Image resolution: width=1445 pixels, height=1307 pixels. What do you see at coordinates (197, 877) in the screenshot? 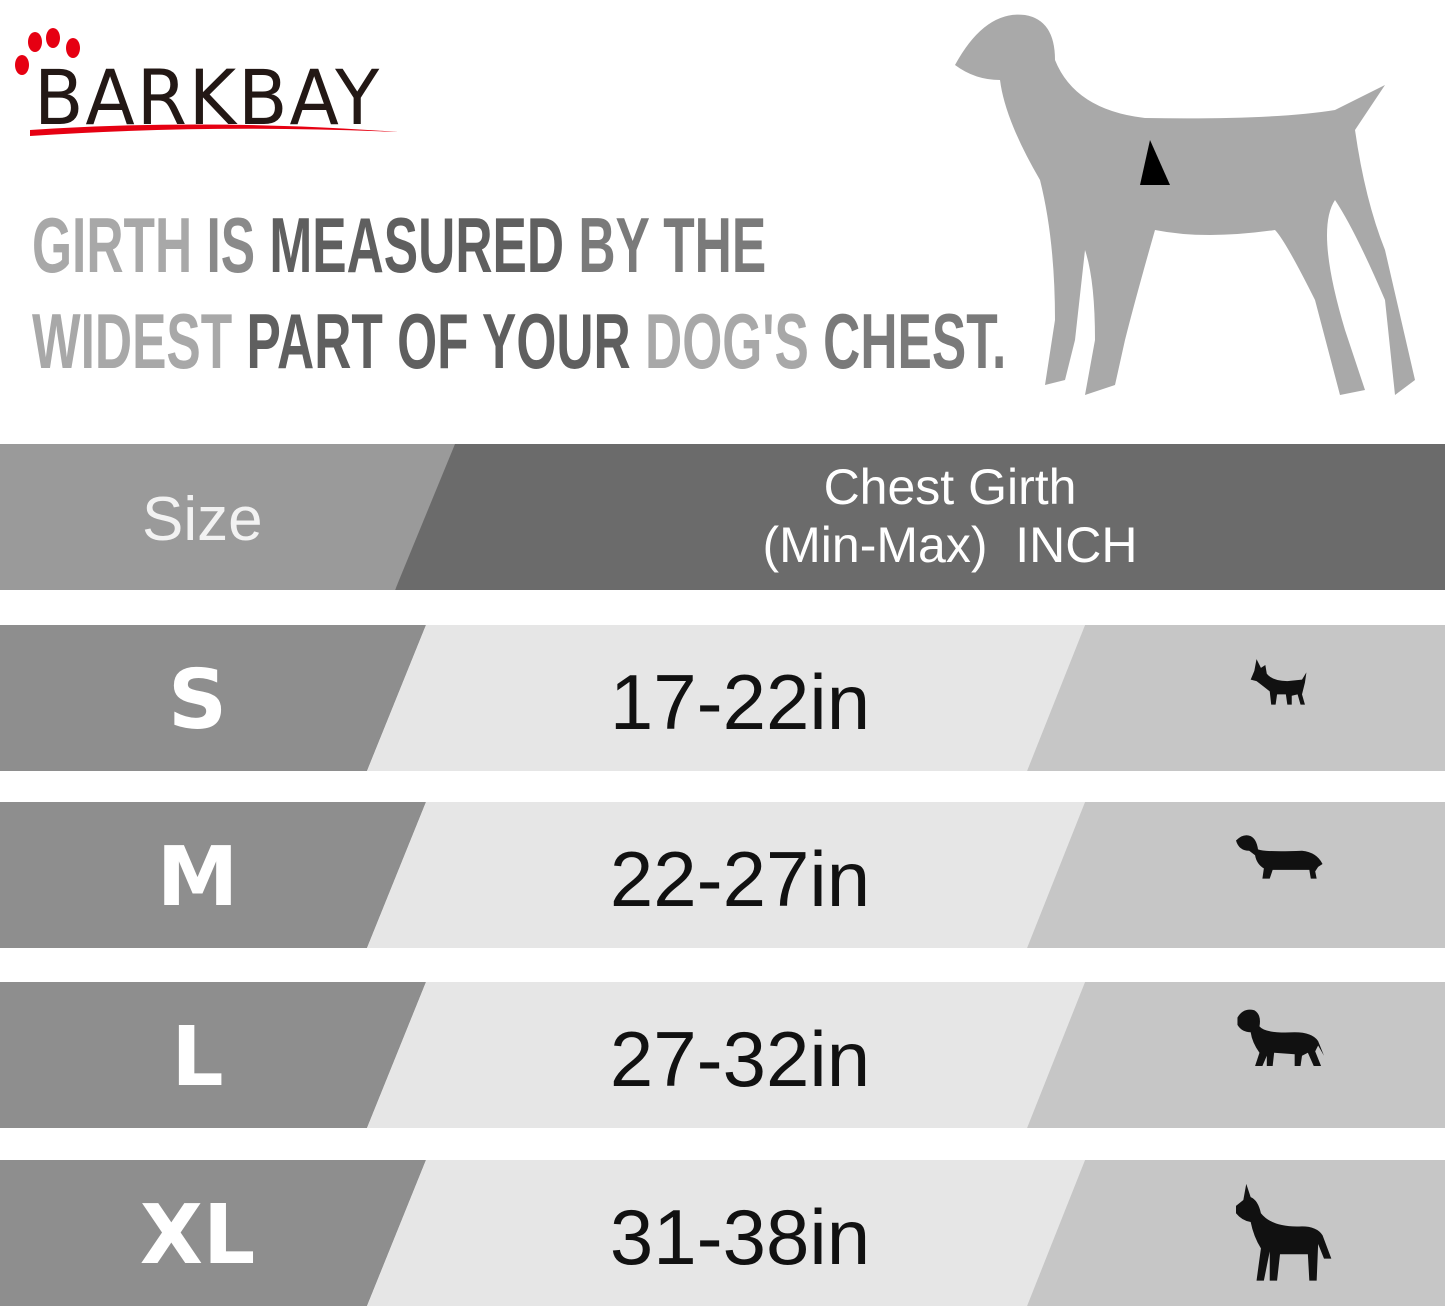
I see `size-label: M` at bounding box center [197, 877].